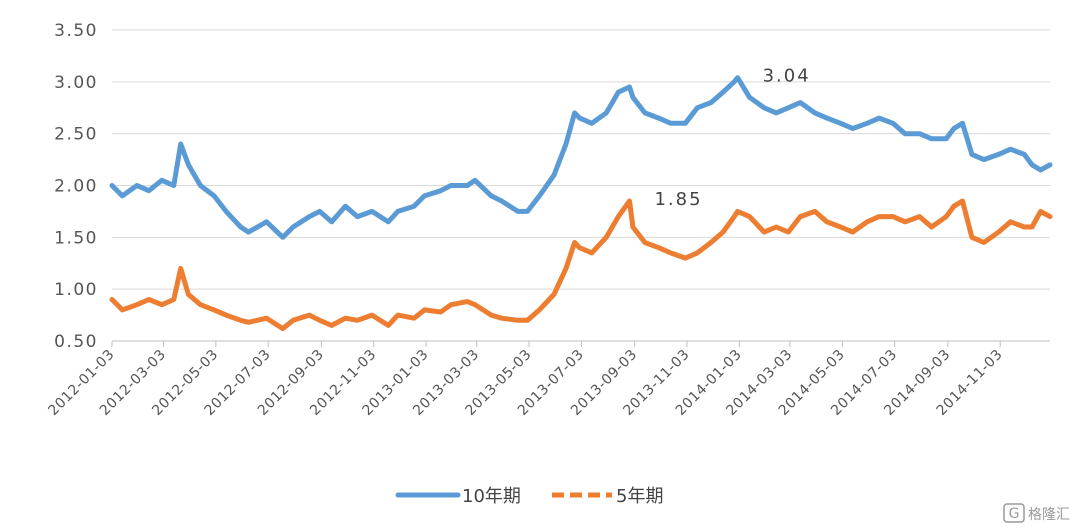 This screenshot has width=1080, height=528. What do you see at coordinates (1049, 515) in the screenshot?
I see `watermark-text: 格隆汇` at bounding box center [1049, 515].